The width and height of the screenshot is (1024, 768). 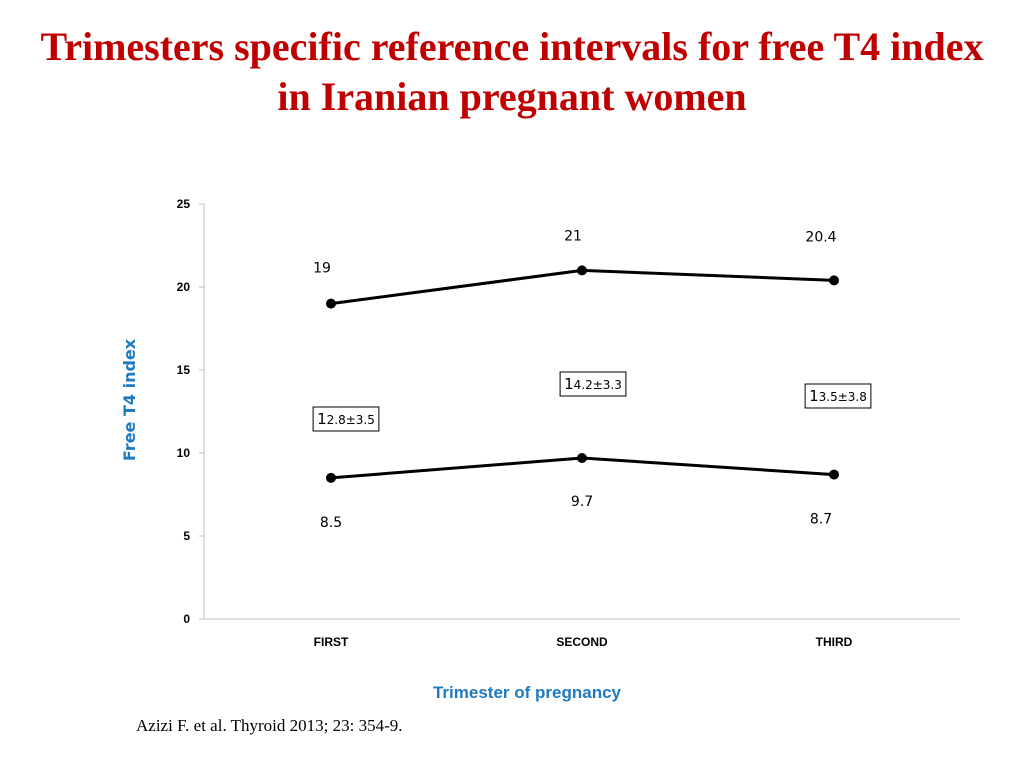 What do you see at coordinates (184, 453) in the screenshot?
I see `y-tick-label: 10` at bounding box center [184, 453].